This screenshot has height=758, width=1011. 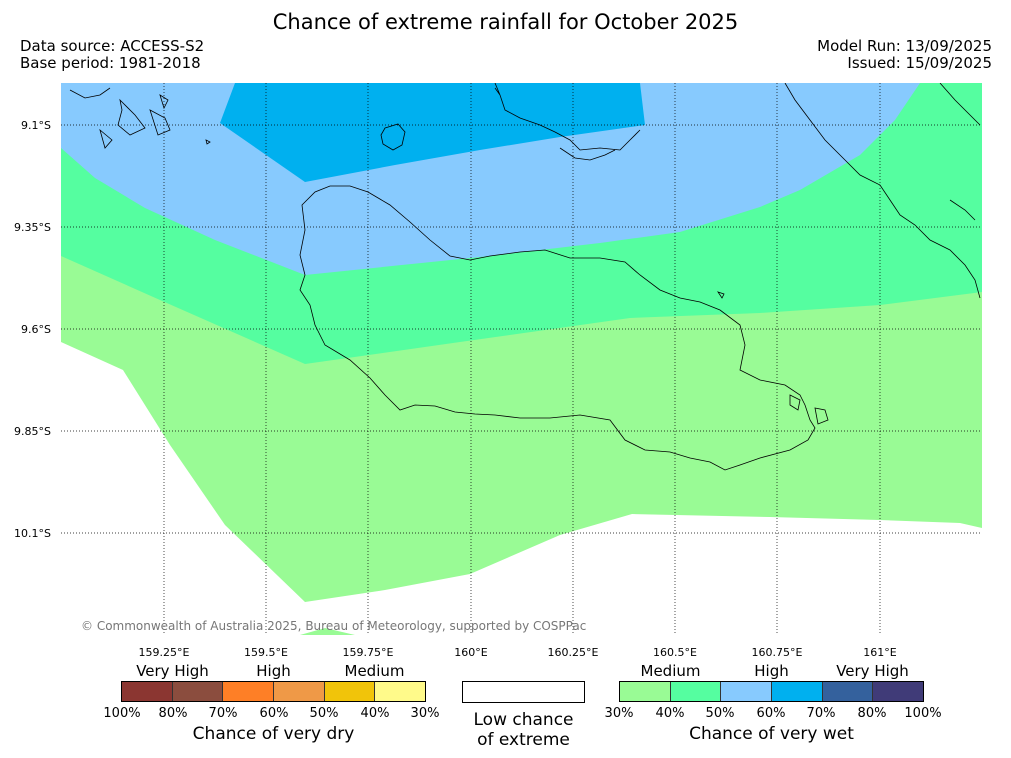 What do you see at coordinates (274, 713) in the screenshot?
I see `dry-pct: 60%` at bounding box center [274, 713].